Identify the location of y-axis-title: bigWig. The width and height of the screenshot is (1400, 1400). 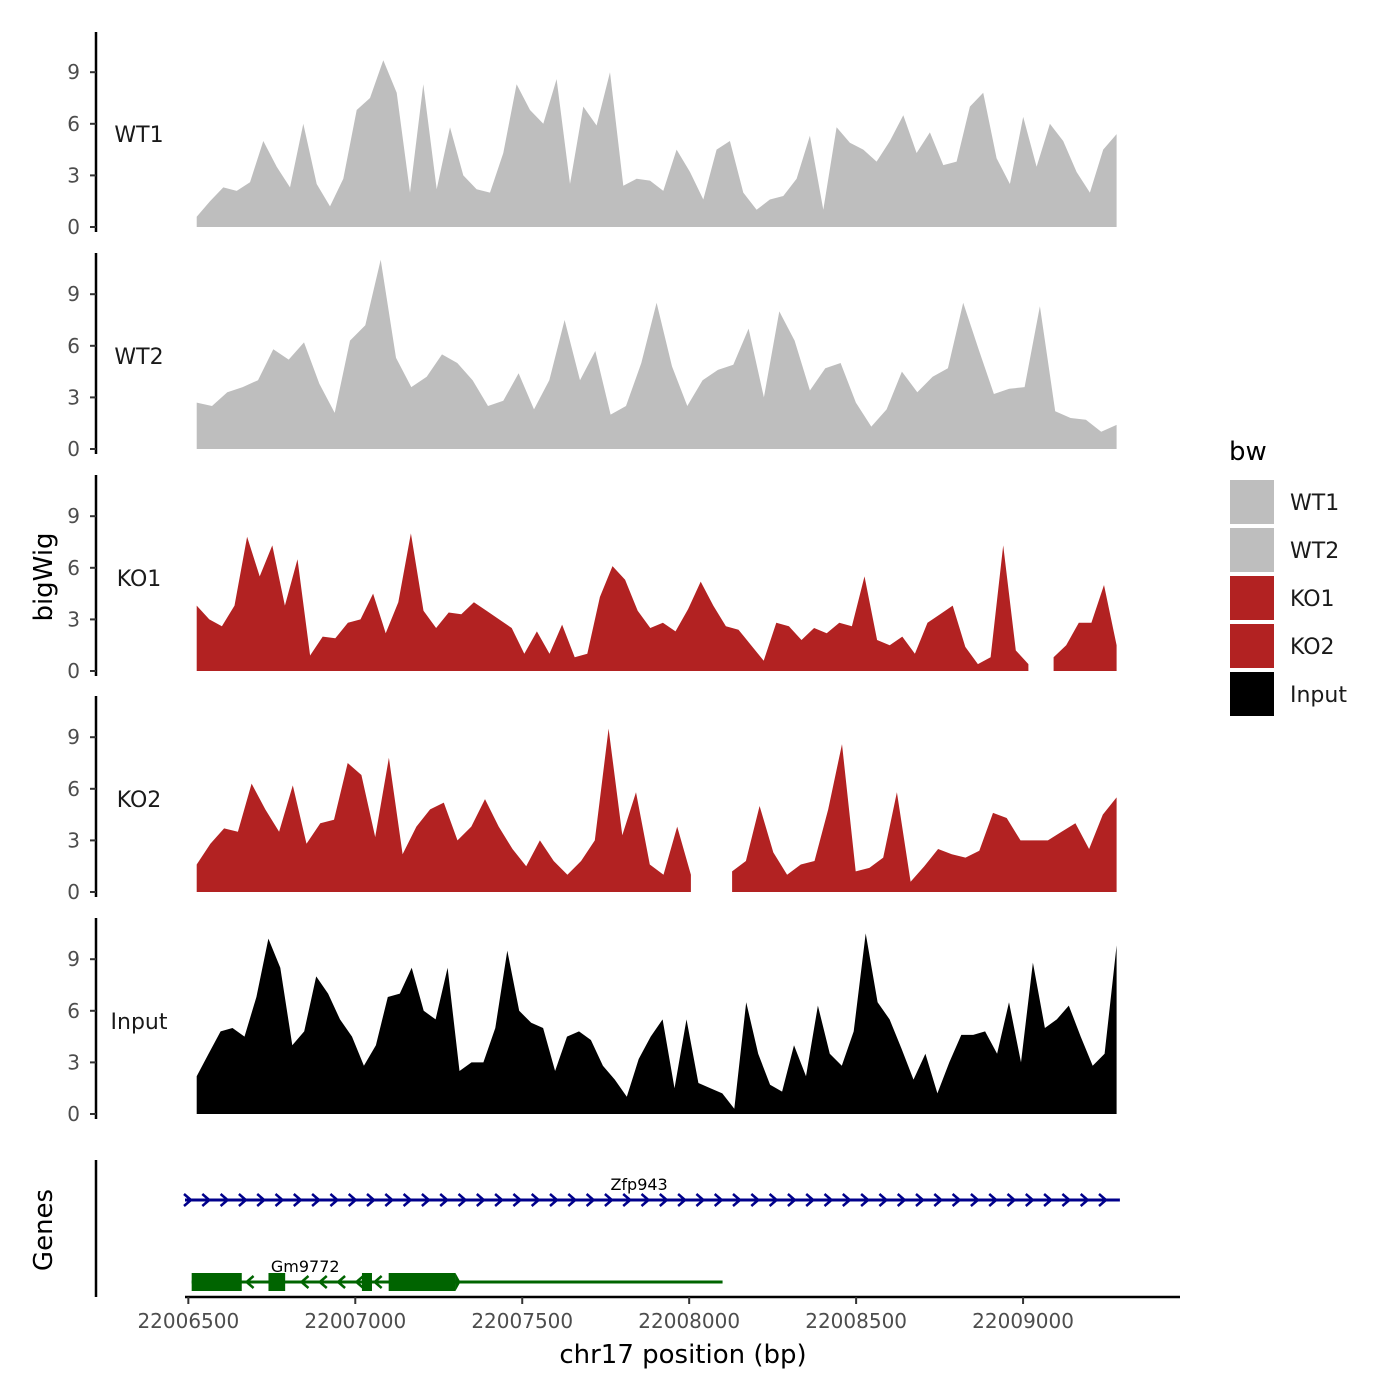
(44, 576).